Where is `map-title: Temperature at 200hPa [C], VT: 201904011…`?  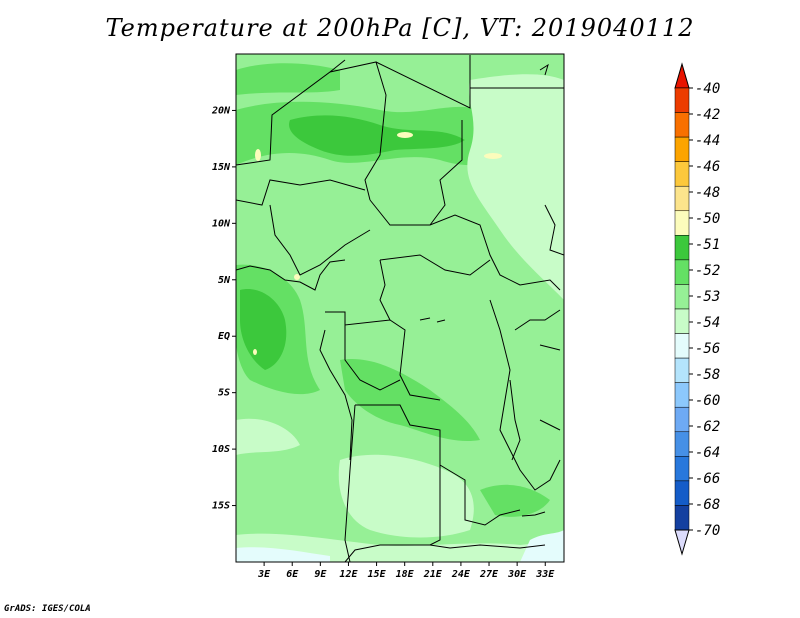
map-title: Temperature at 200hPa [C], VT: 201904011… is located at coordinates (400, 28).